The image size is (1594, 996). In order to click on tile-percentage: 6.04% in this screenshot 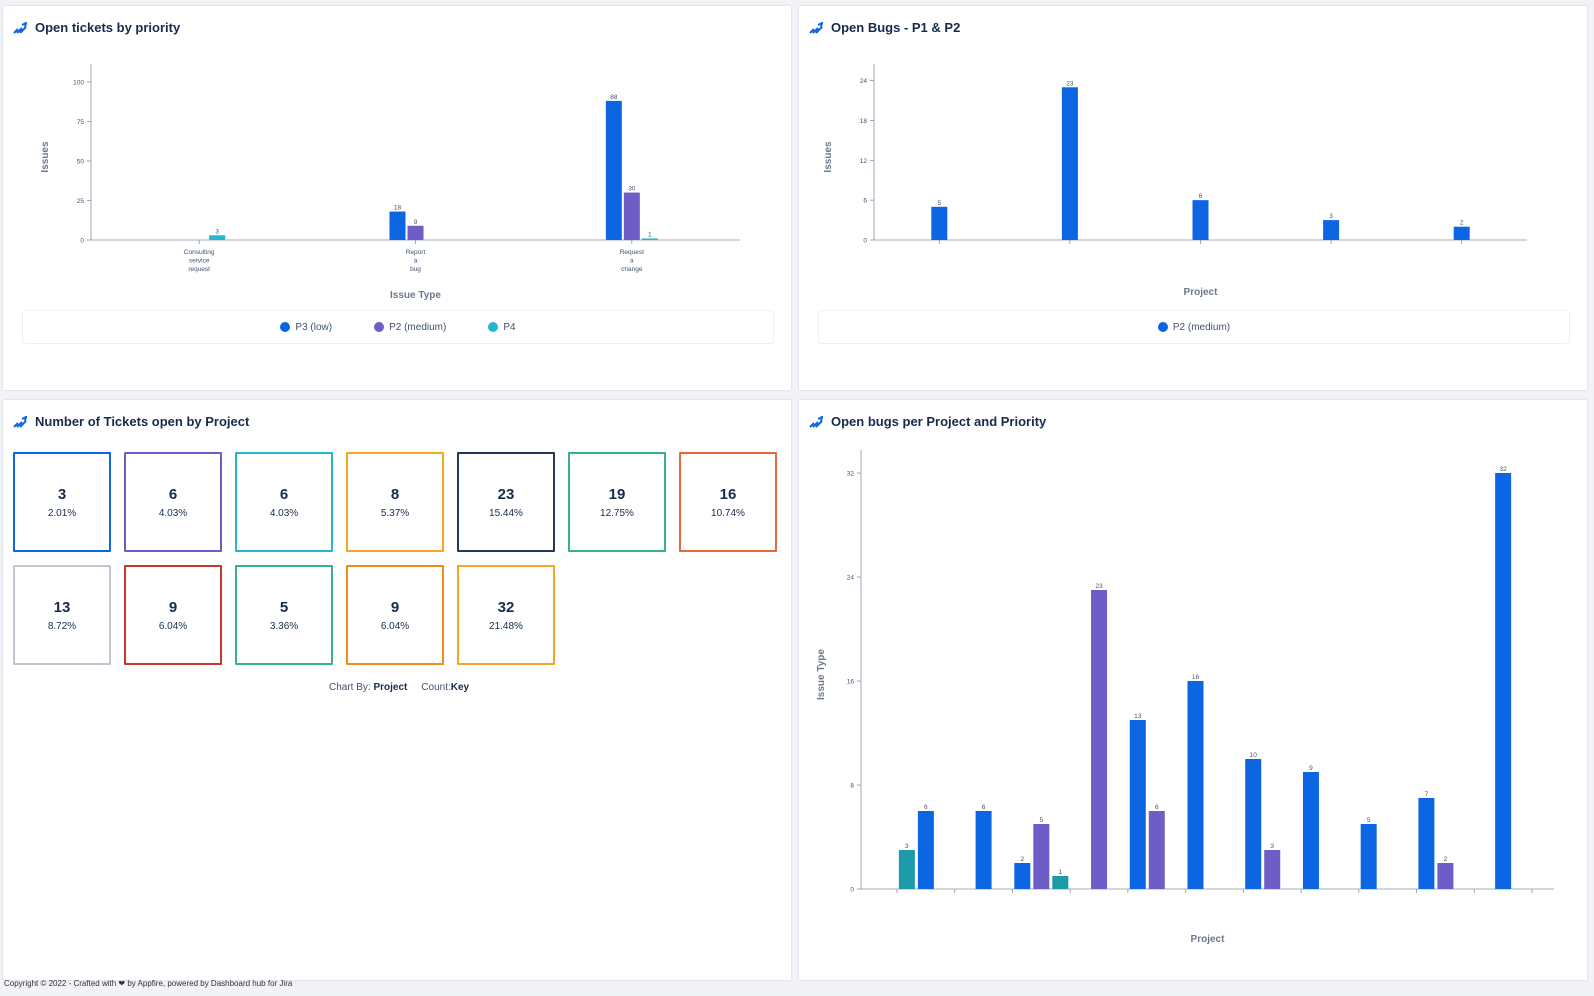, I will do `click(395, 626)`.